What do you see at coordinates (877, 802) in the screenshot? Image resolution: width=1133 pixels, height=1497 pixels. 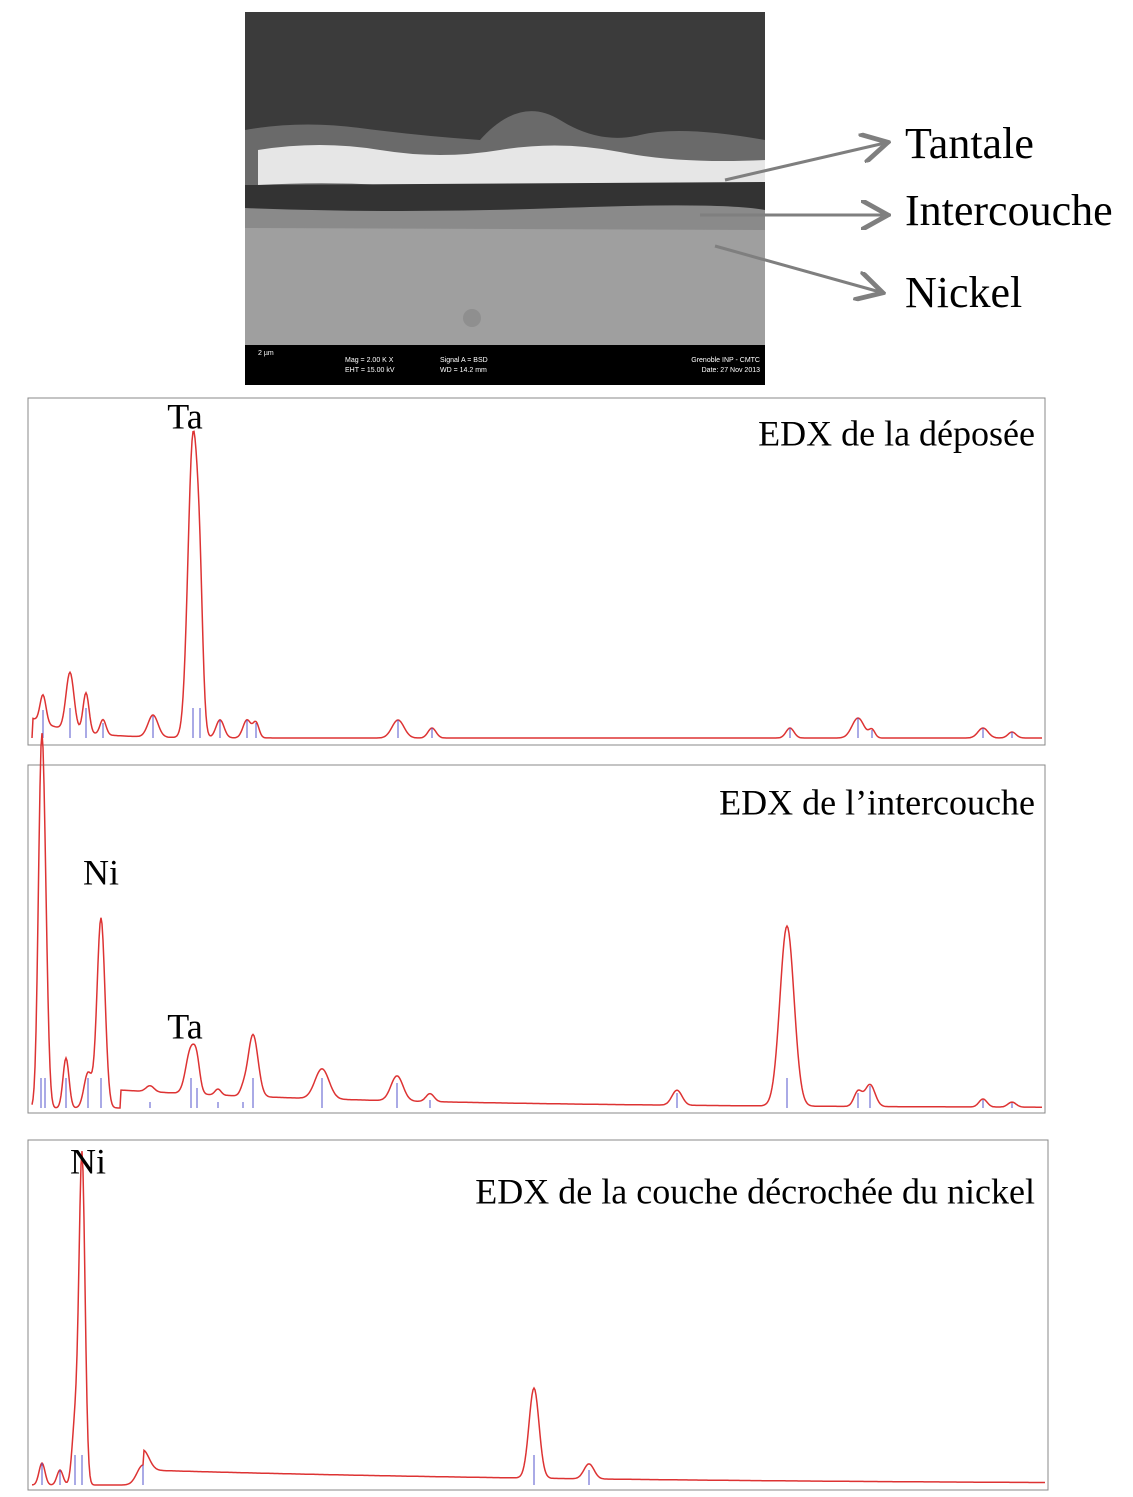 I see `spectrum-title: EDX de l’intercouche` at bounding box center [877, 802].